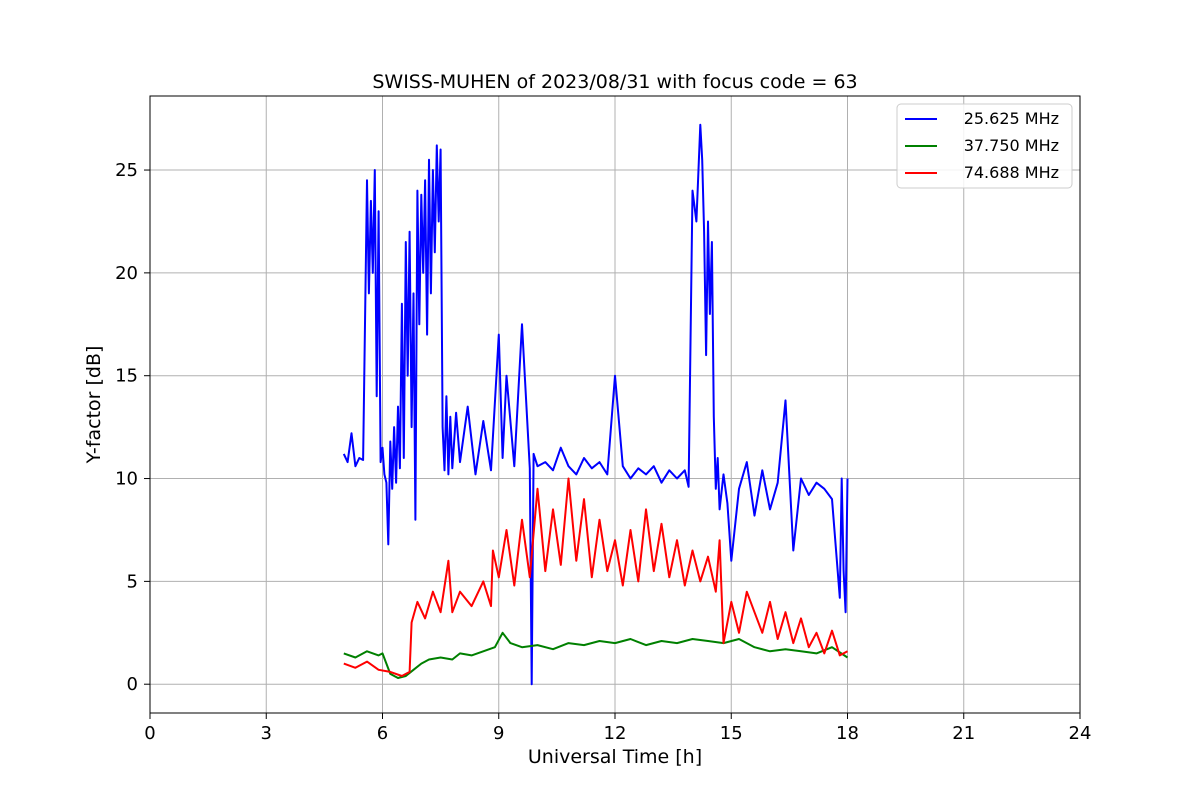  Describe the element at coordinates (963, 733) in the screenshot. I see `x-tick-label: 21` at that location.